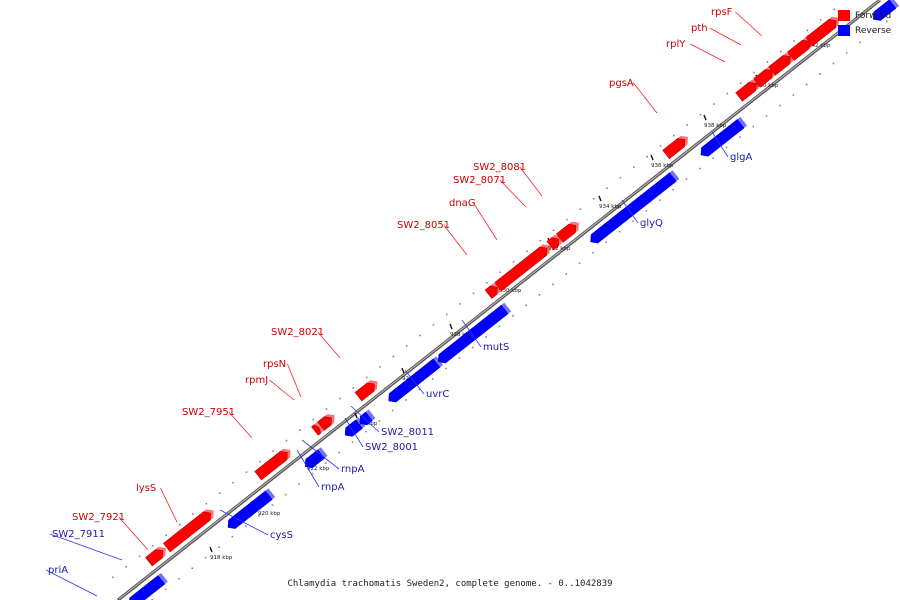 This screenshot has width=900, height=600. I want to click on kbp-tick-label: 940 kbp, so click(767, 86).